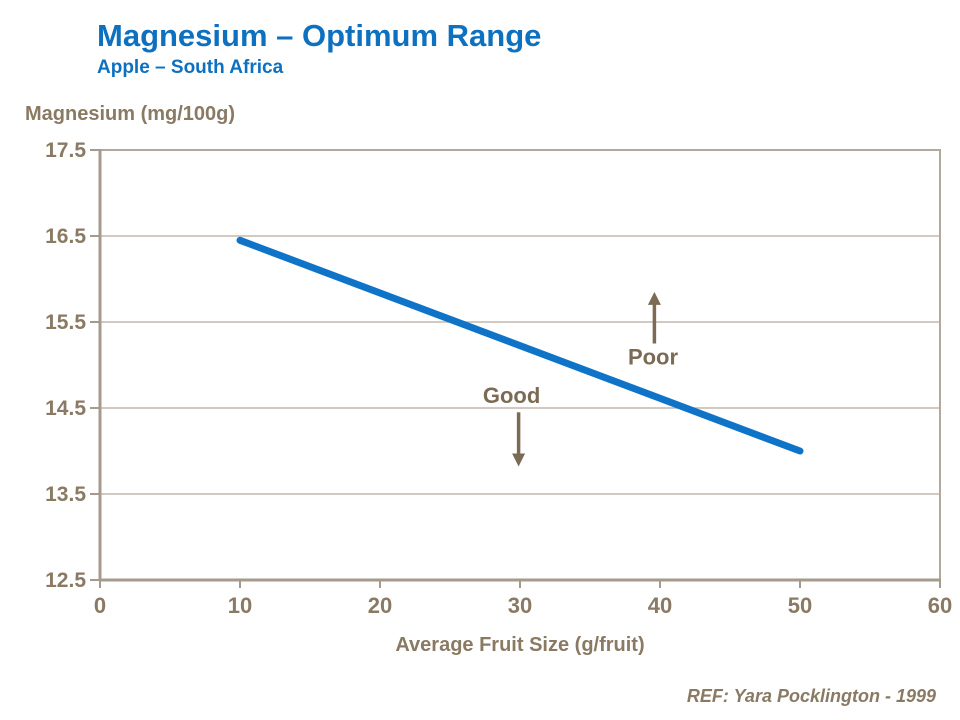 Image resolution: width=960 pixels, height=720 pixels. What do you see at coordinates (100, 605) in the screenshot?
I see `x-tick-label: 0` at bounding box center [100, 605].